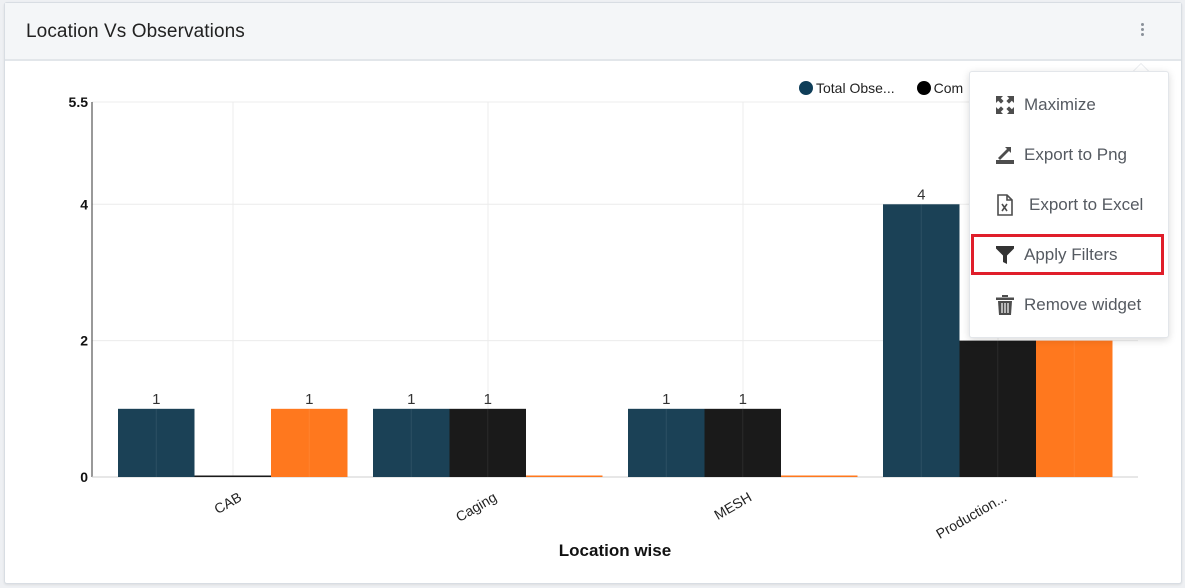 The height and width of the screenshot is (588, 1185). What do you see at coordinates (1142, 29) in the screenshot?
I see `more-vertical-icon` at bounding box center [1142, 29].